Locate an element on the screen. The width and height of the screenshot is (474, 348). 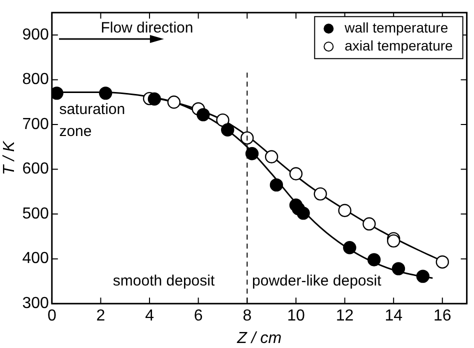
x-tick-label: 10 is located at coordinates (296, 316).